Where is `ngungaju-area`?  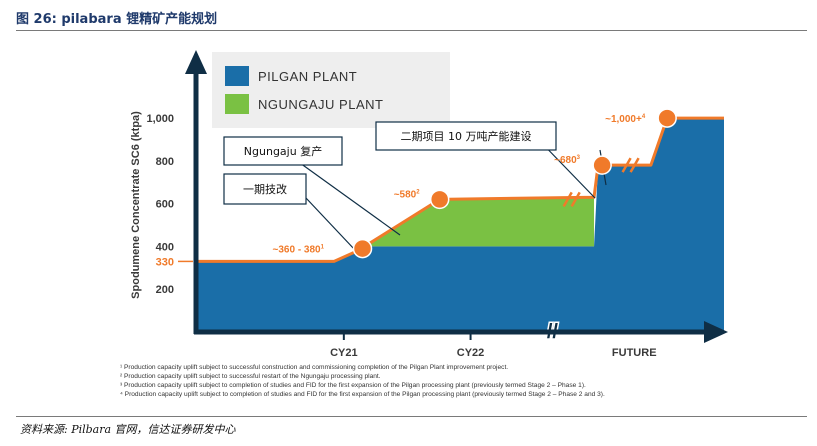
ngungaju-area is located at coordinates (479, 222).